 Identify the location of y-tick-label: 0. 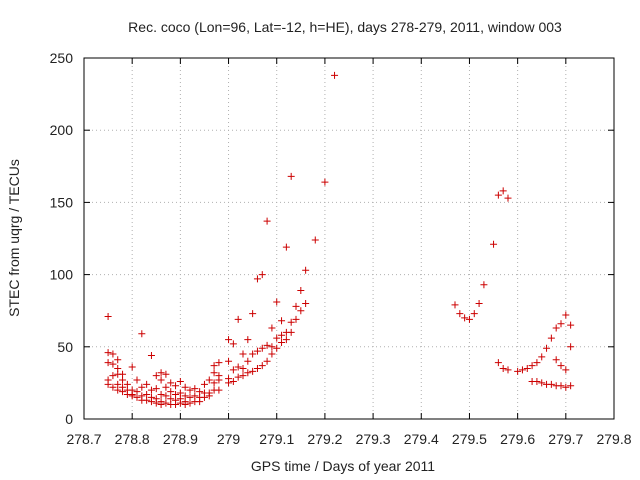
(69, 419).